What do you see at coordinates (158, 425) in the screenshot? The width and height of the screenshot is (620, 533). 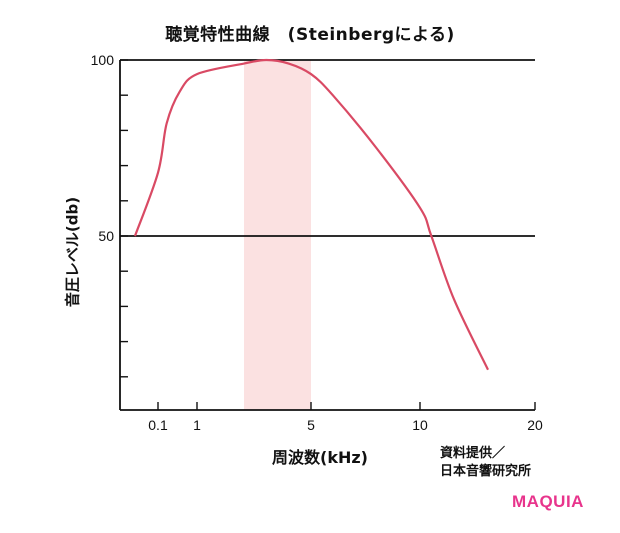 I see `x-tick-label: 0.1` at bounding box center [158, 425].